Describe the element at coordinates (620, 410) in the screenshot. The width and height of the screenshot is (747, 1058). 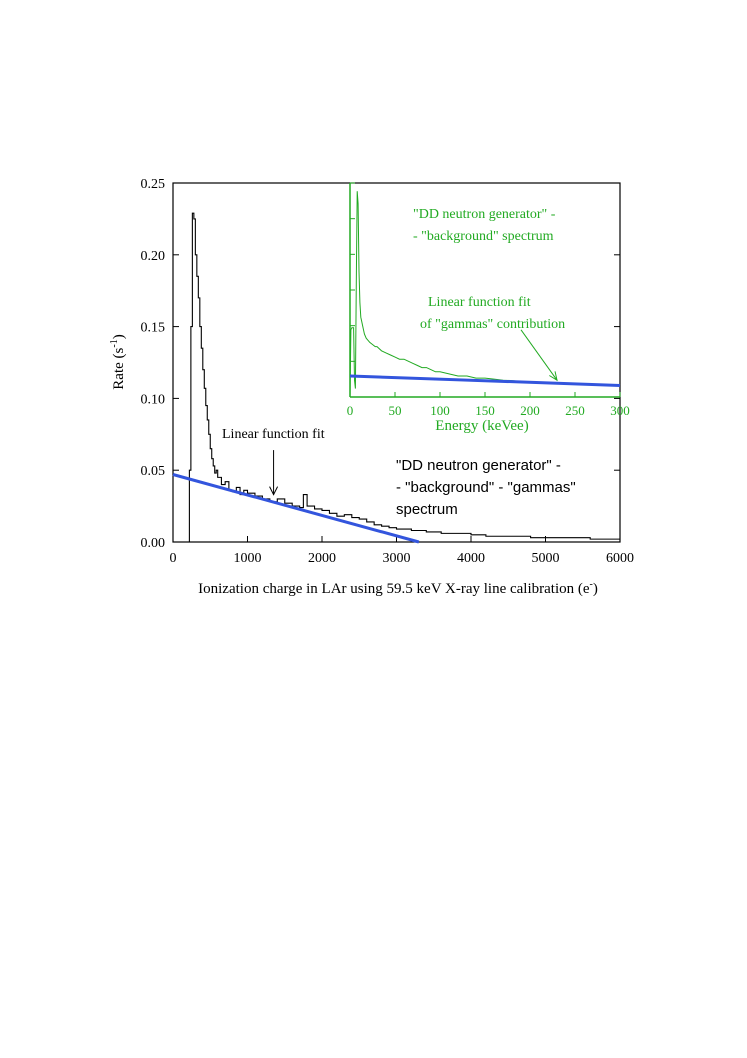
I see `inset-x-tick-label: 300` at that location.